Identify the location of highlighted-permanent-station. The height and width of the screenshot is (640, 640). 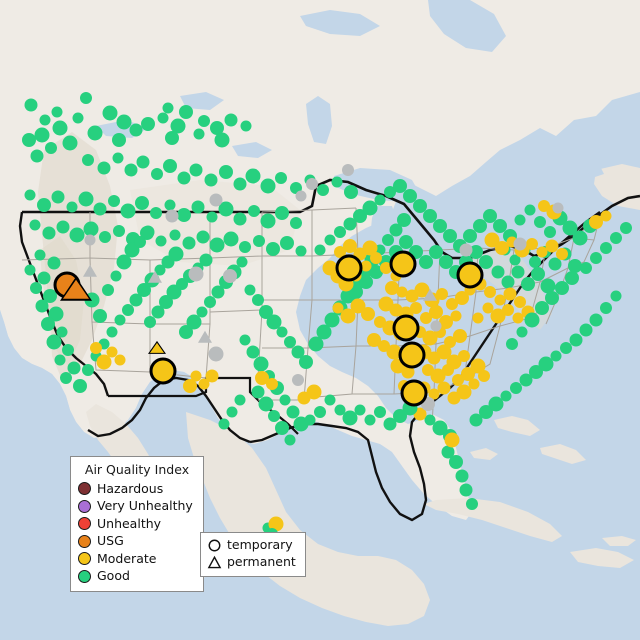
(157, 347).